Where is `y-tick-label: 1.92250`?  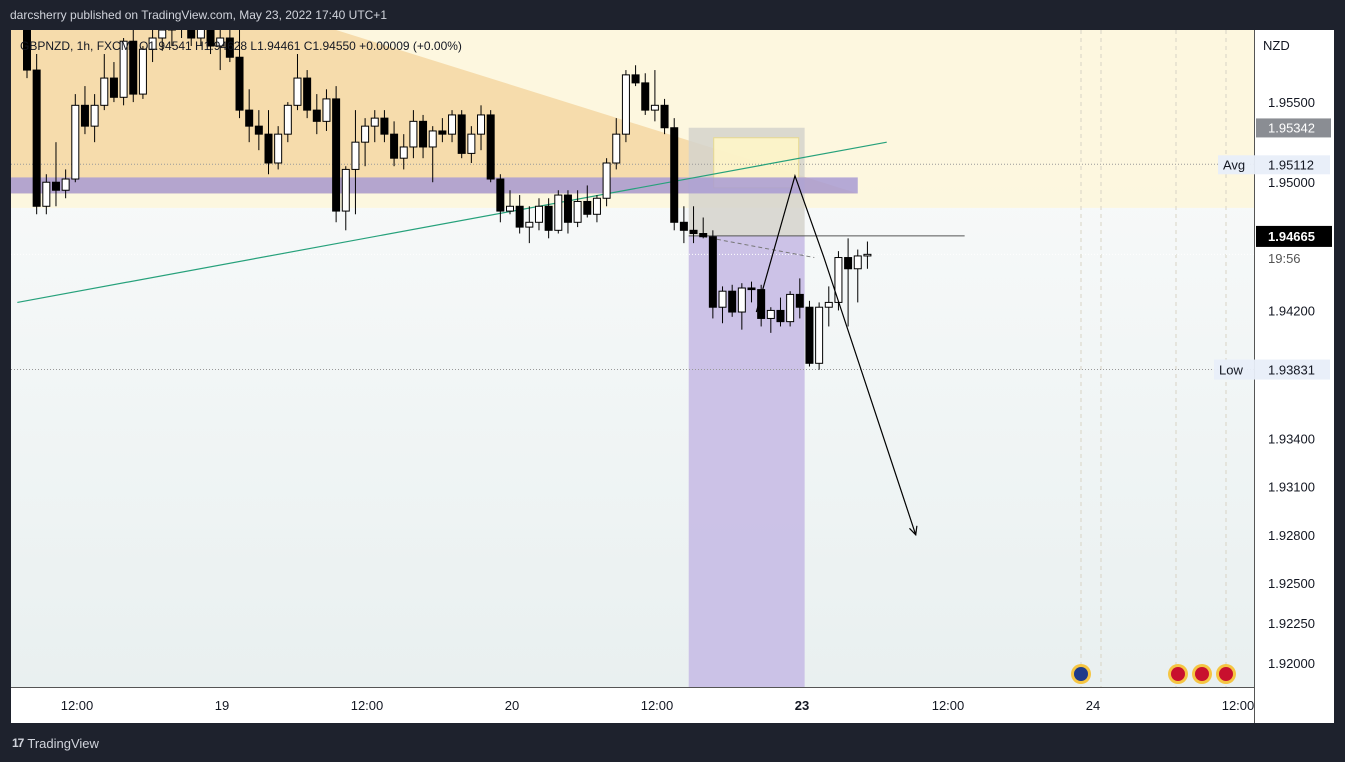
y-tick-label: 1.92250 is located at coordinates (1291, 623).